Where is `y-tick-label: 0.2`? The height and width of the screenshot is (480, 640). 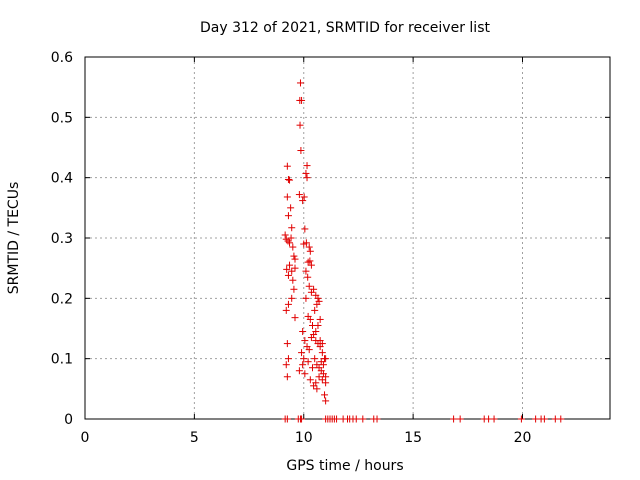 y-tick-label: 0.2 is located at coordinates (62, 299).